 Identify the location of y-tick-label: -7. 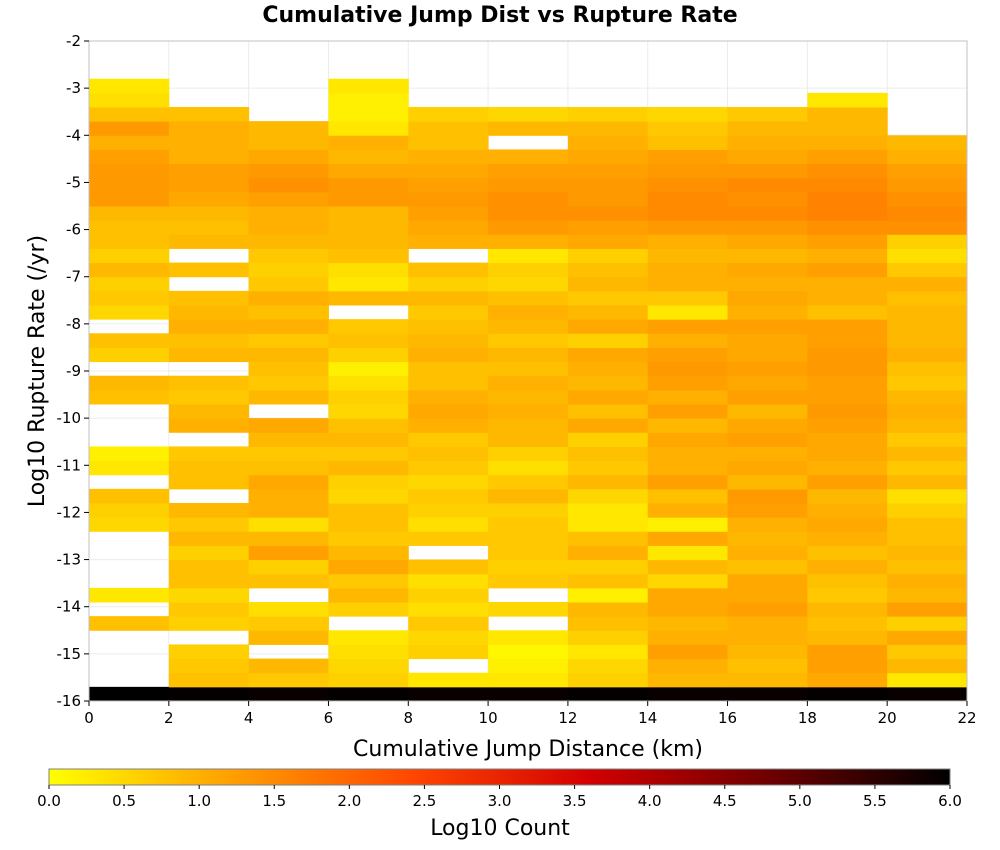
(73, 277).